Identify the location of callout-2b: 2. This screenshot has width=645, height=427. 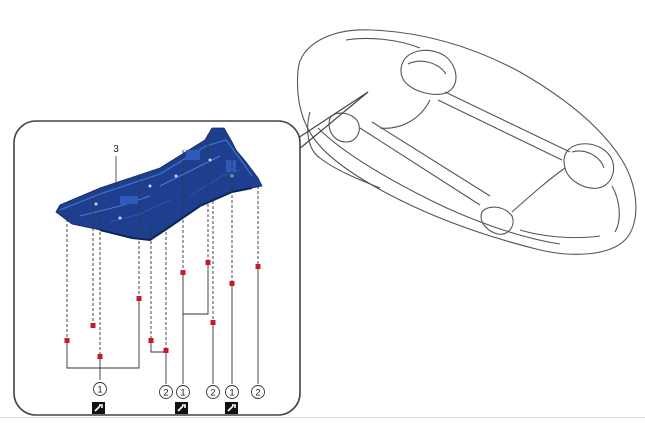
(213, 392).